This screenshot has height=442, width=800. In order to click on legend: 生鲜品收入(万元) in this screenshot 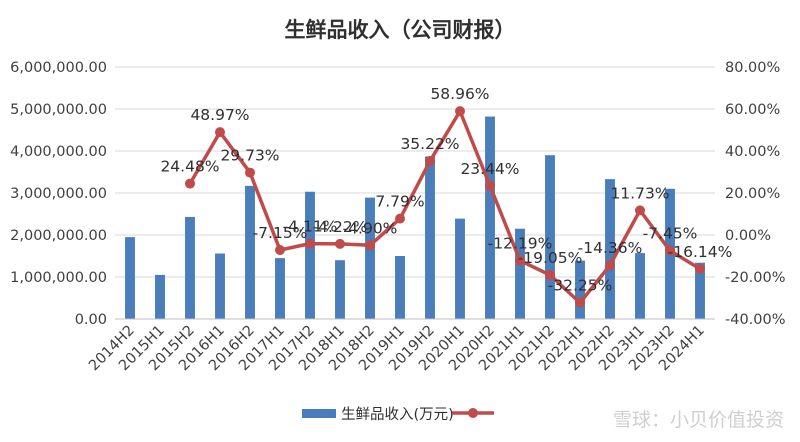, I will do `click(398, 414)`.